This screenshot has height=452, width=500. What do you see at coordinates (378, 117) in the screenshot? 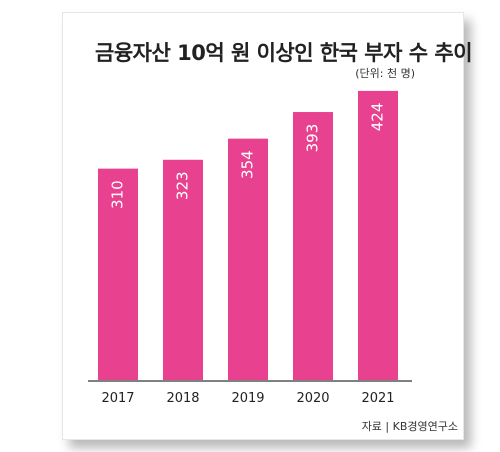
I see `data-label-2021: 424` at bounding box center [378, 117].